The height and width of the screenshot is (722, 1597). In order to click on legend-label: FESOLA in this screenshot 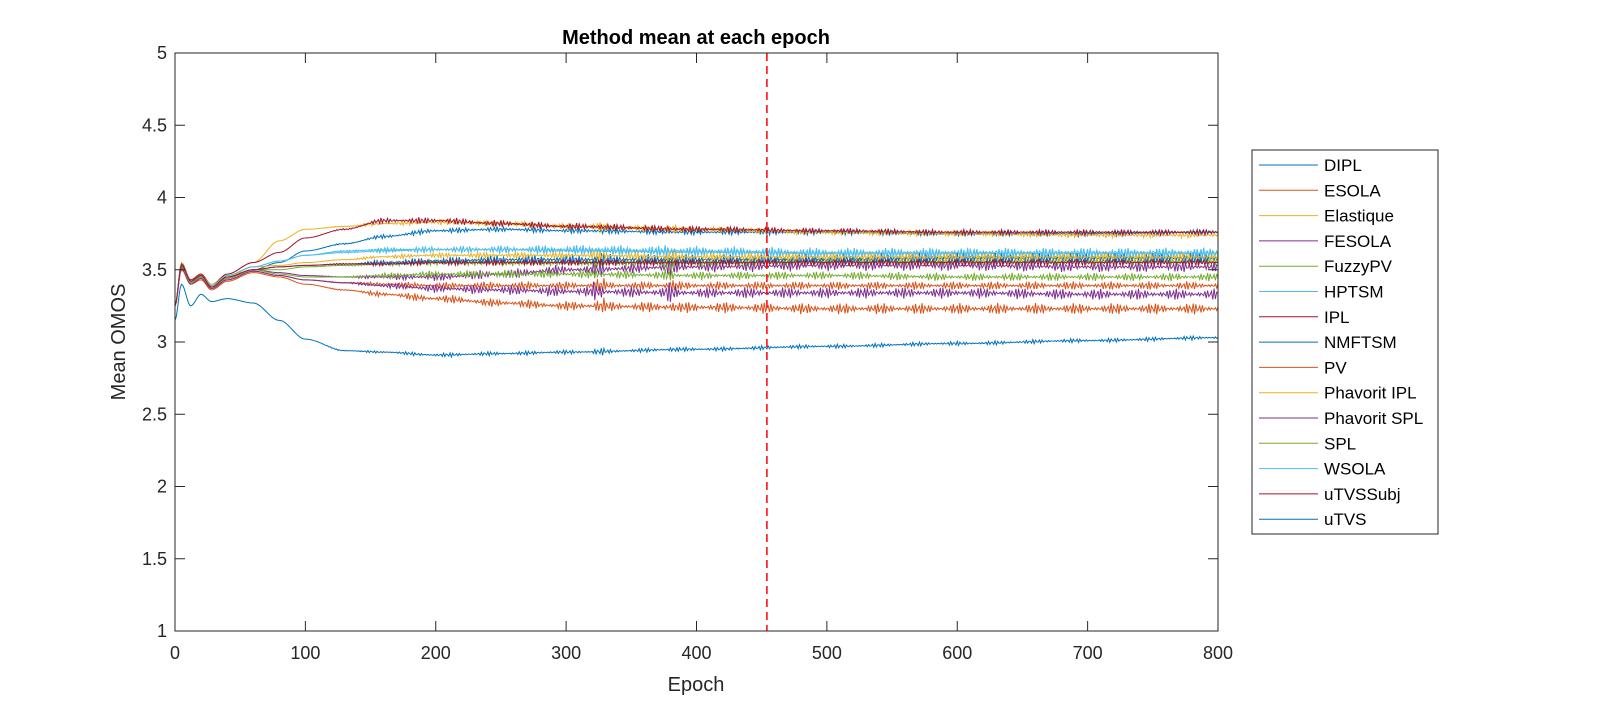, I will do `click(1358, 241)`.